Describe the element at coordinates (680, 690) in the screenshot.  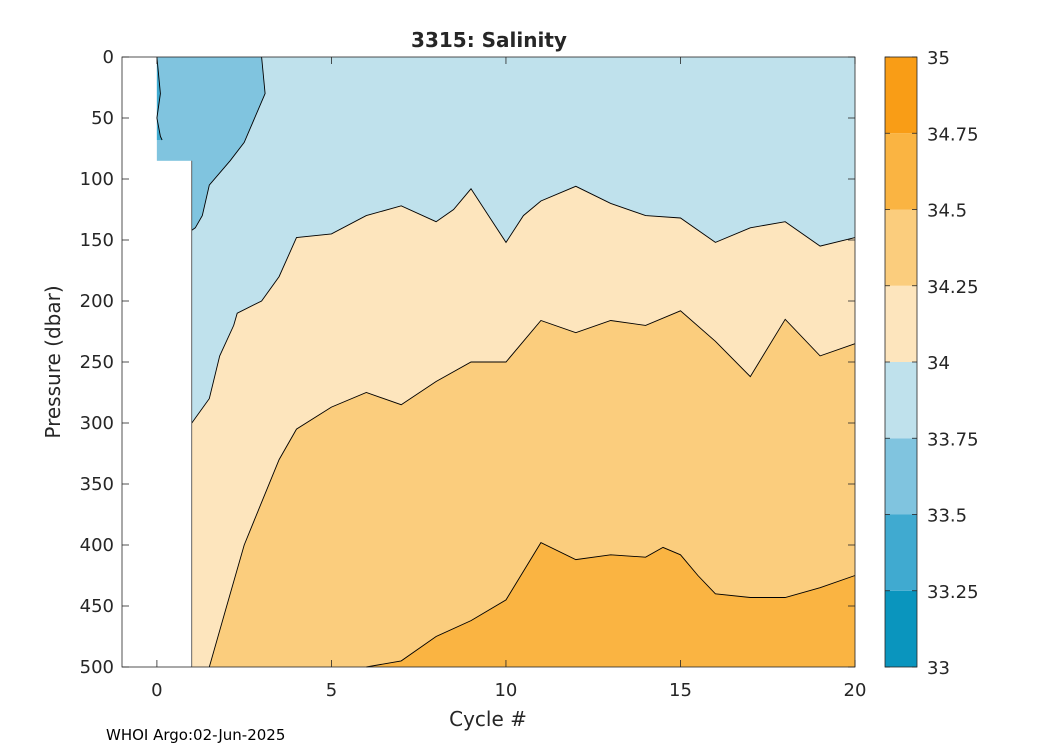
I see `x-tick-label: 15` at that location.